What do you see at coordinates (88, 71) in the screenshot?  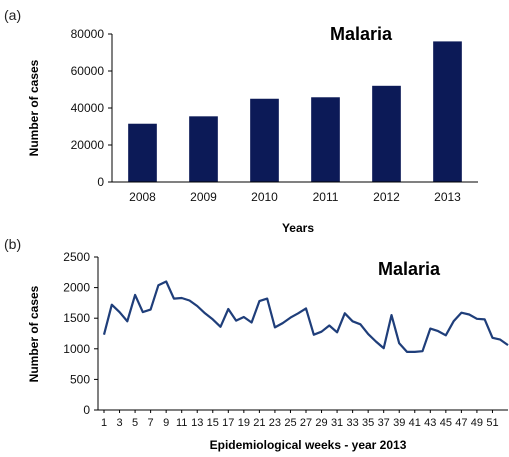 I see `panel-a-ytick-label: 60000` at bounding box center [88, 71].